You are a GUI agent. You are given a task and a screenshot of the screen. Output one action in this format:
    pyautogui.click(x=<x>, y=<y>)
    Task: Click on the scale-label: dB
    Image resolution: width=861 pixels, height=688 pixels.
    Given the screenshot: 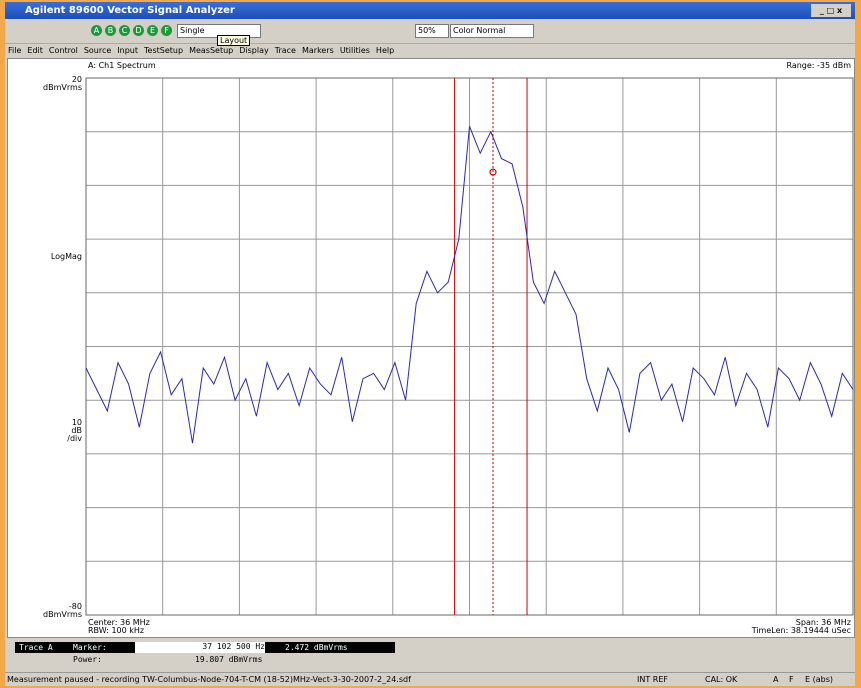 What is the action you would take?
    pyautogui.click(x=76, y=430)
    